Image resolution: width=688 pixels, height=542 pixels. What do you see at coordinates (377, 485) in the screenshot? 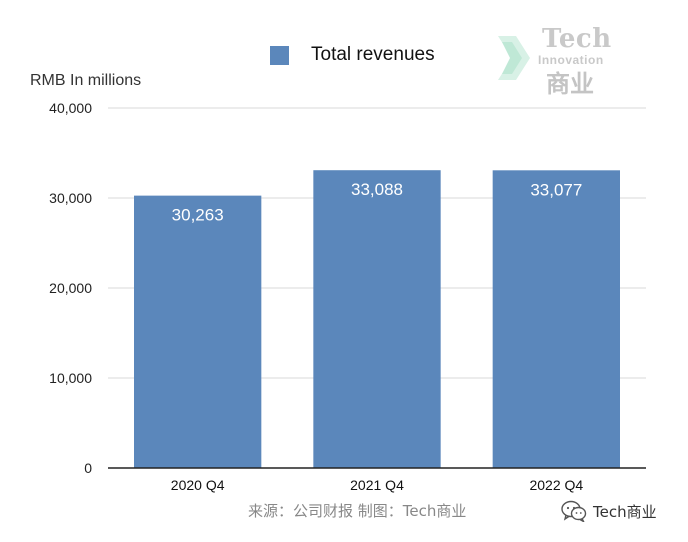
I see `x-tick-label: 2021 Q4` at bounding box center [377, 485].